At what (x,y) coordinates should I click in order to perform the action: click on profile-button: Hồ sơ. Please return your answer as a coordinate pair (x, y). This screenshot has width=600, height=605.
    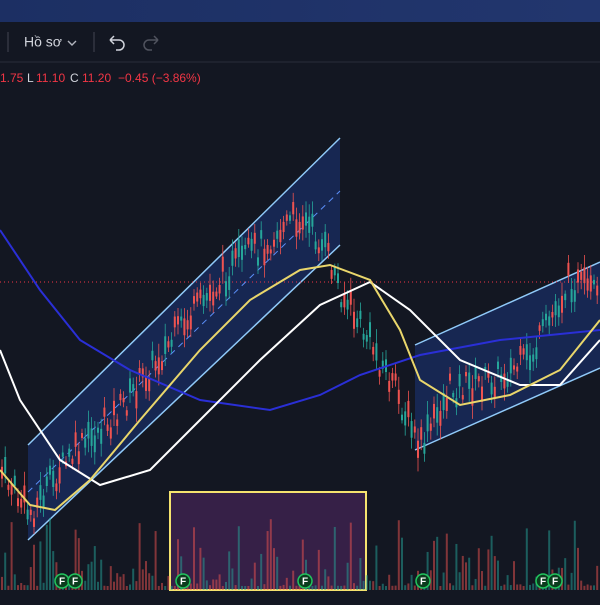
    Looking at the image, I should click on (43, 42).